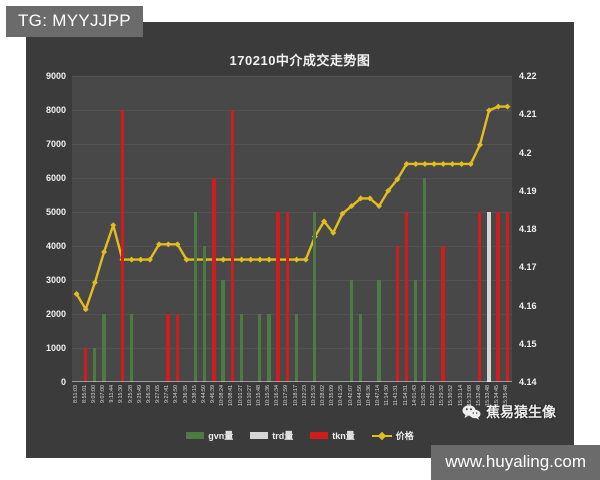 The width and height of the screenshot is (600, 480). What do you see at coordinates (378, 395) in the screenshot?
I see `x-axis-tick: 10:47:14` at bounding box center [378, 395].